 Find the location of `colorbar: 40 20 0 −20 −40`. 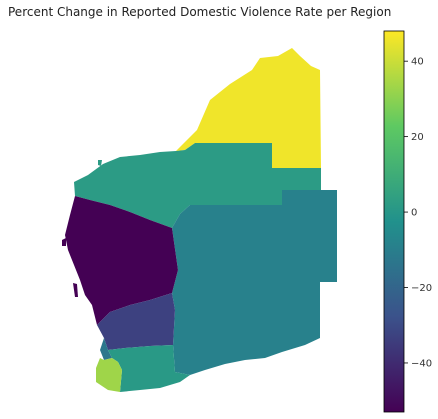

colorbar: 40 20 0 −20 −40 is located at coordinates (407, 221).